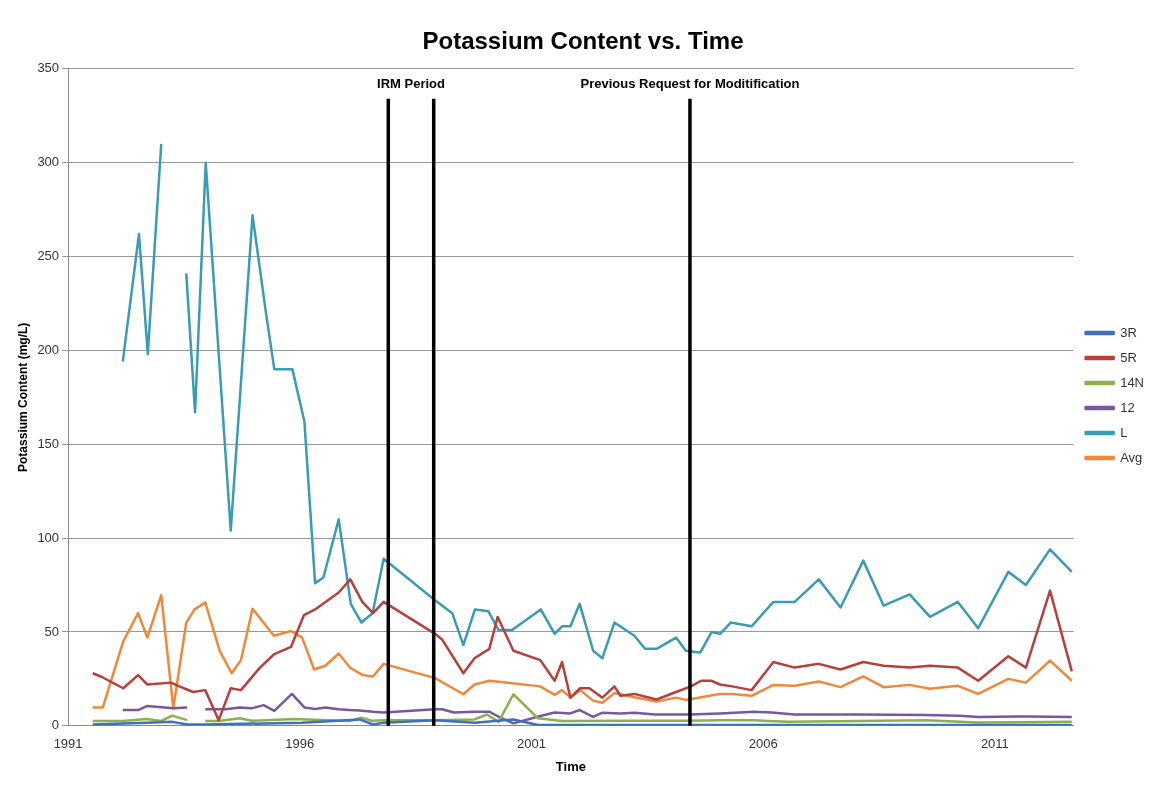  What do you see at coordinates (68, 744) in the screenshot?
I see `x-tick-label: 1991` at bounding box center [68, 744].